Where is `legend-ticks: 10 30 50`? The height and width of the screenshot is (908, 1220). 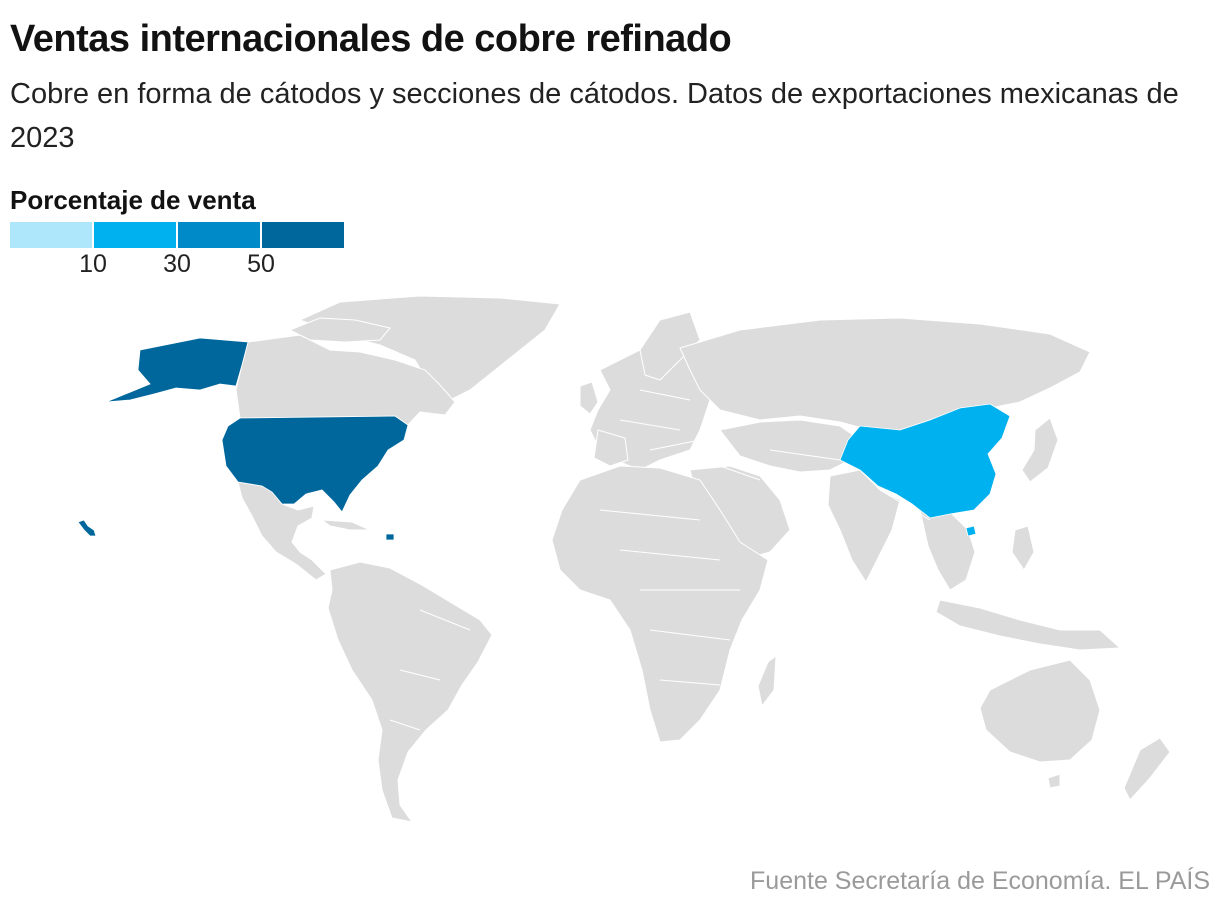 legend-ticks: 10 30 50 is located at coordinates (177, 263).